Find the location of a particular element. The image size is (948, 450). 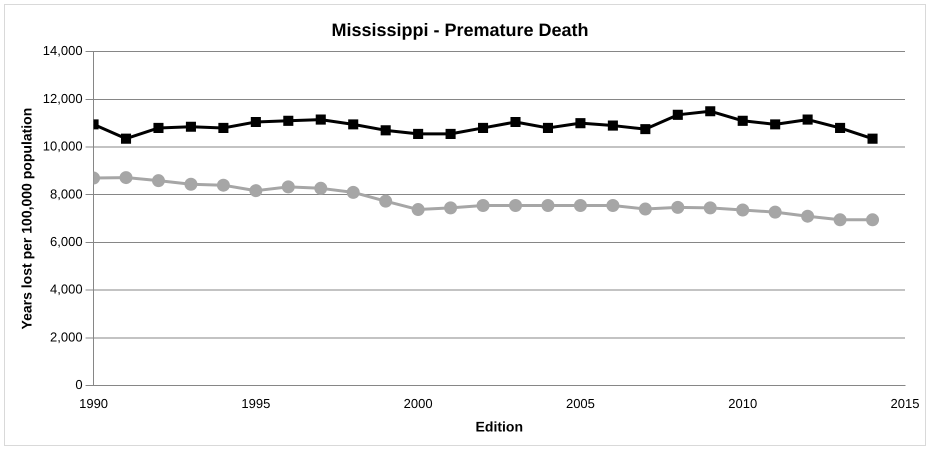

y-axis-title: Years lost per 100,000 population is located at coordinates (26, 219).